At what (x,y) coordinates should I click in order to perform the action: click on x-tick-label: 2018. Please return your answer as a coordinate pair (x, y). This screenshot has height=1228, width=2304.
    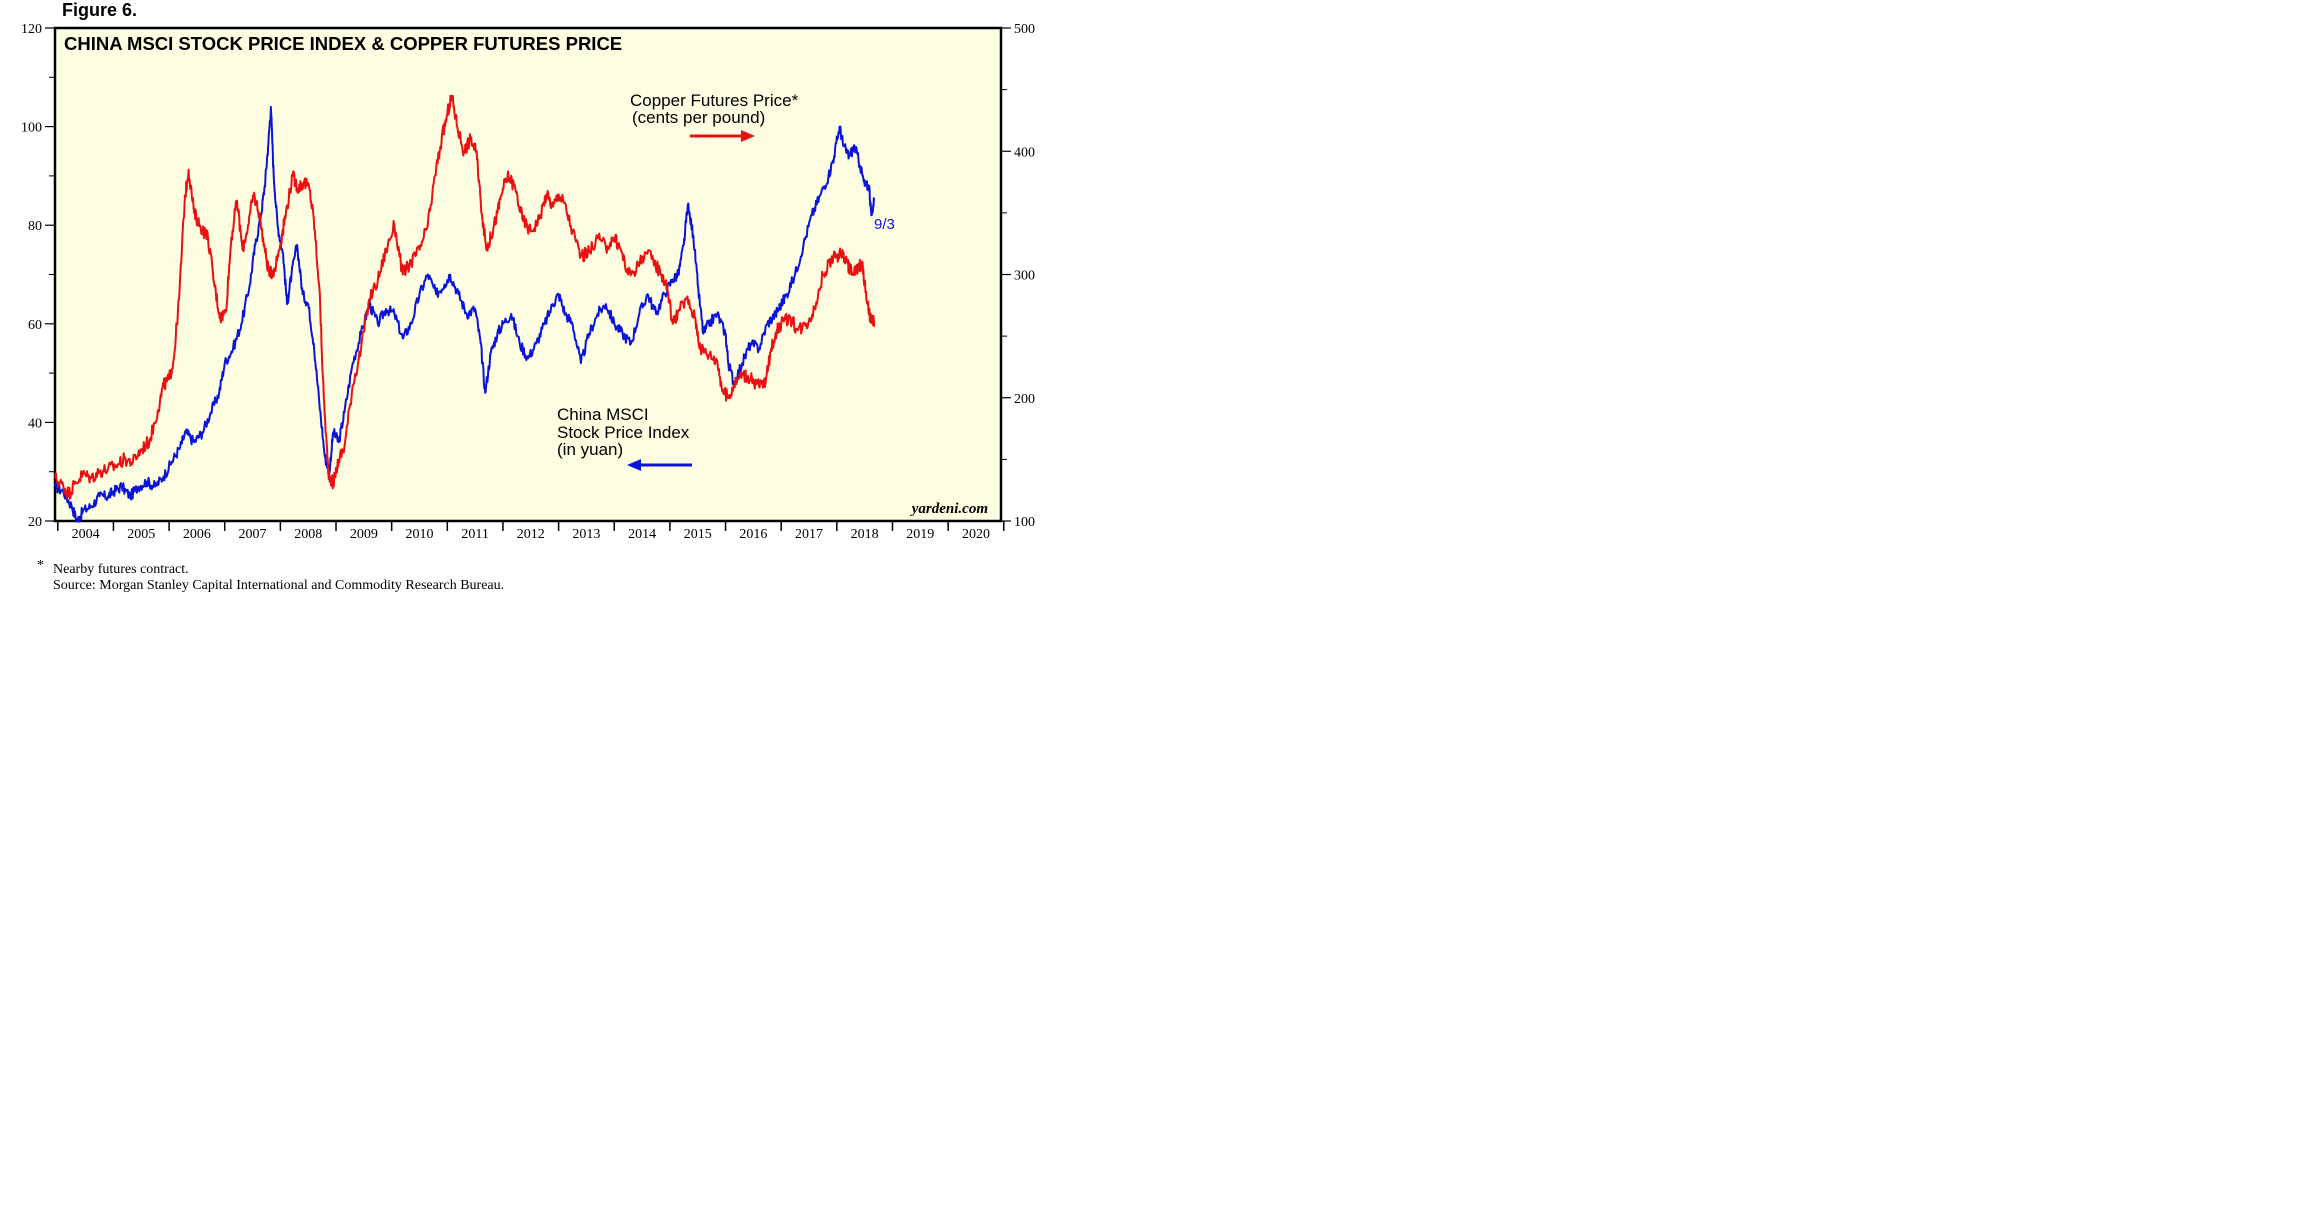
    Looking at the image, I should click on (865, 534).